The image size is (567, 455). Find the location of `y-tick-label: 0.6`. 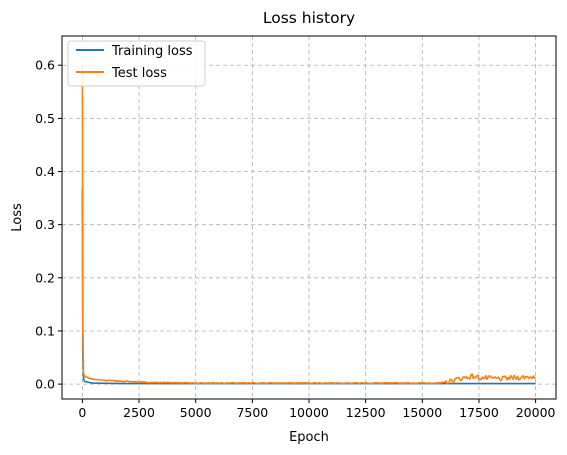

y-tick-label: 0.6 is located at coordinates (45, 65).